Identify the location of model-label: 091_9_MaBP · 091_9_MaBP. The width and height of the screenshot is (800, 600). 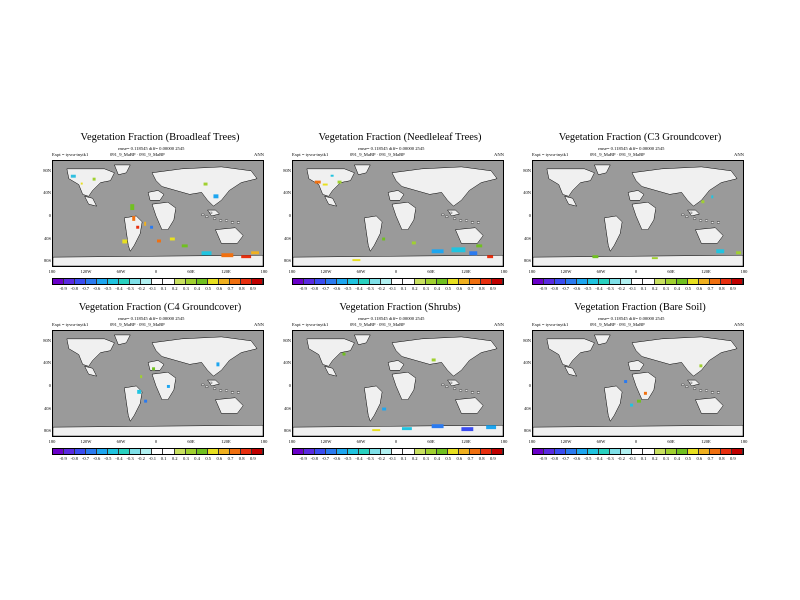
(377, 324).